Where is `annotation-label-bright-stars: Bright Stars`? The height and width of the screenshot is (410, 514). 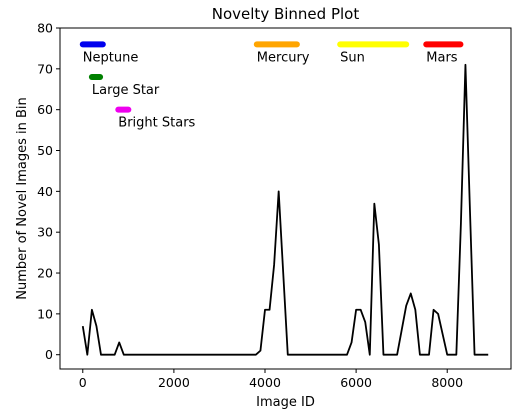
annotation-label-bright-stars: Bright Stars is located at coordinates (156, 123).